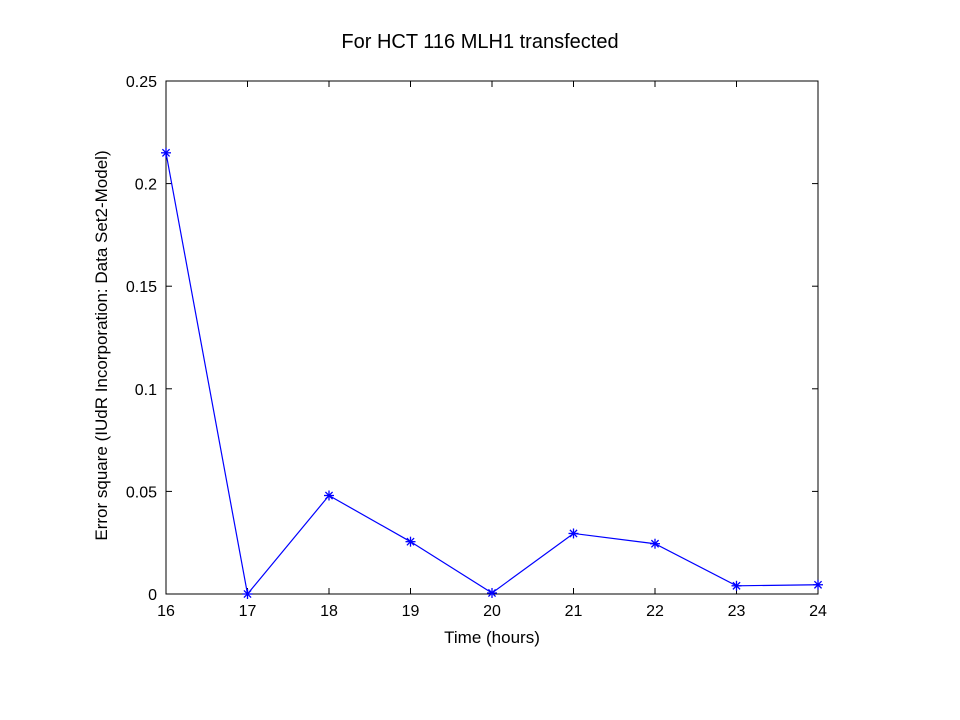 The image size is (960, 720). What do you see at coordinates (141, 492) in the screenshot?
I see `y-tick-label: 0.05` at bounding box center [141, 492].